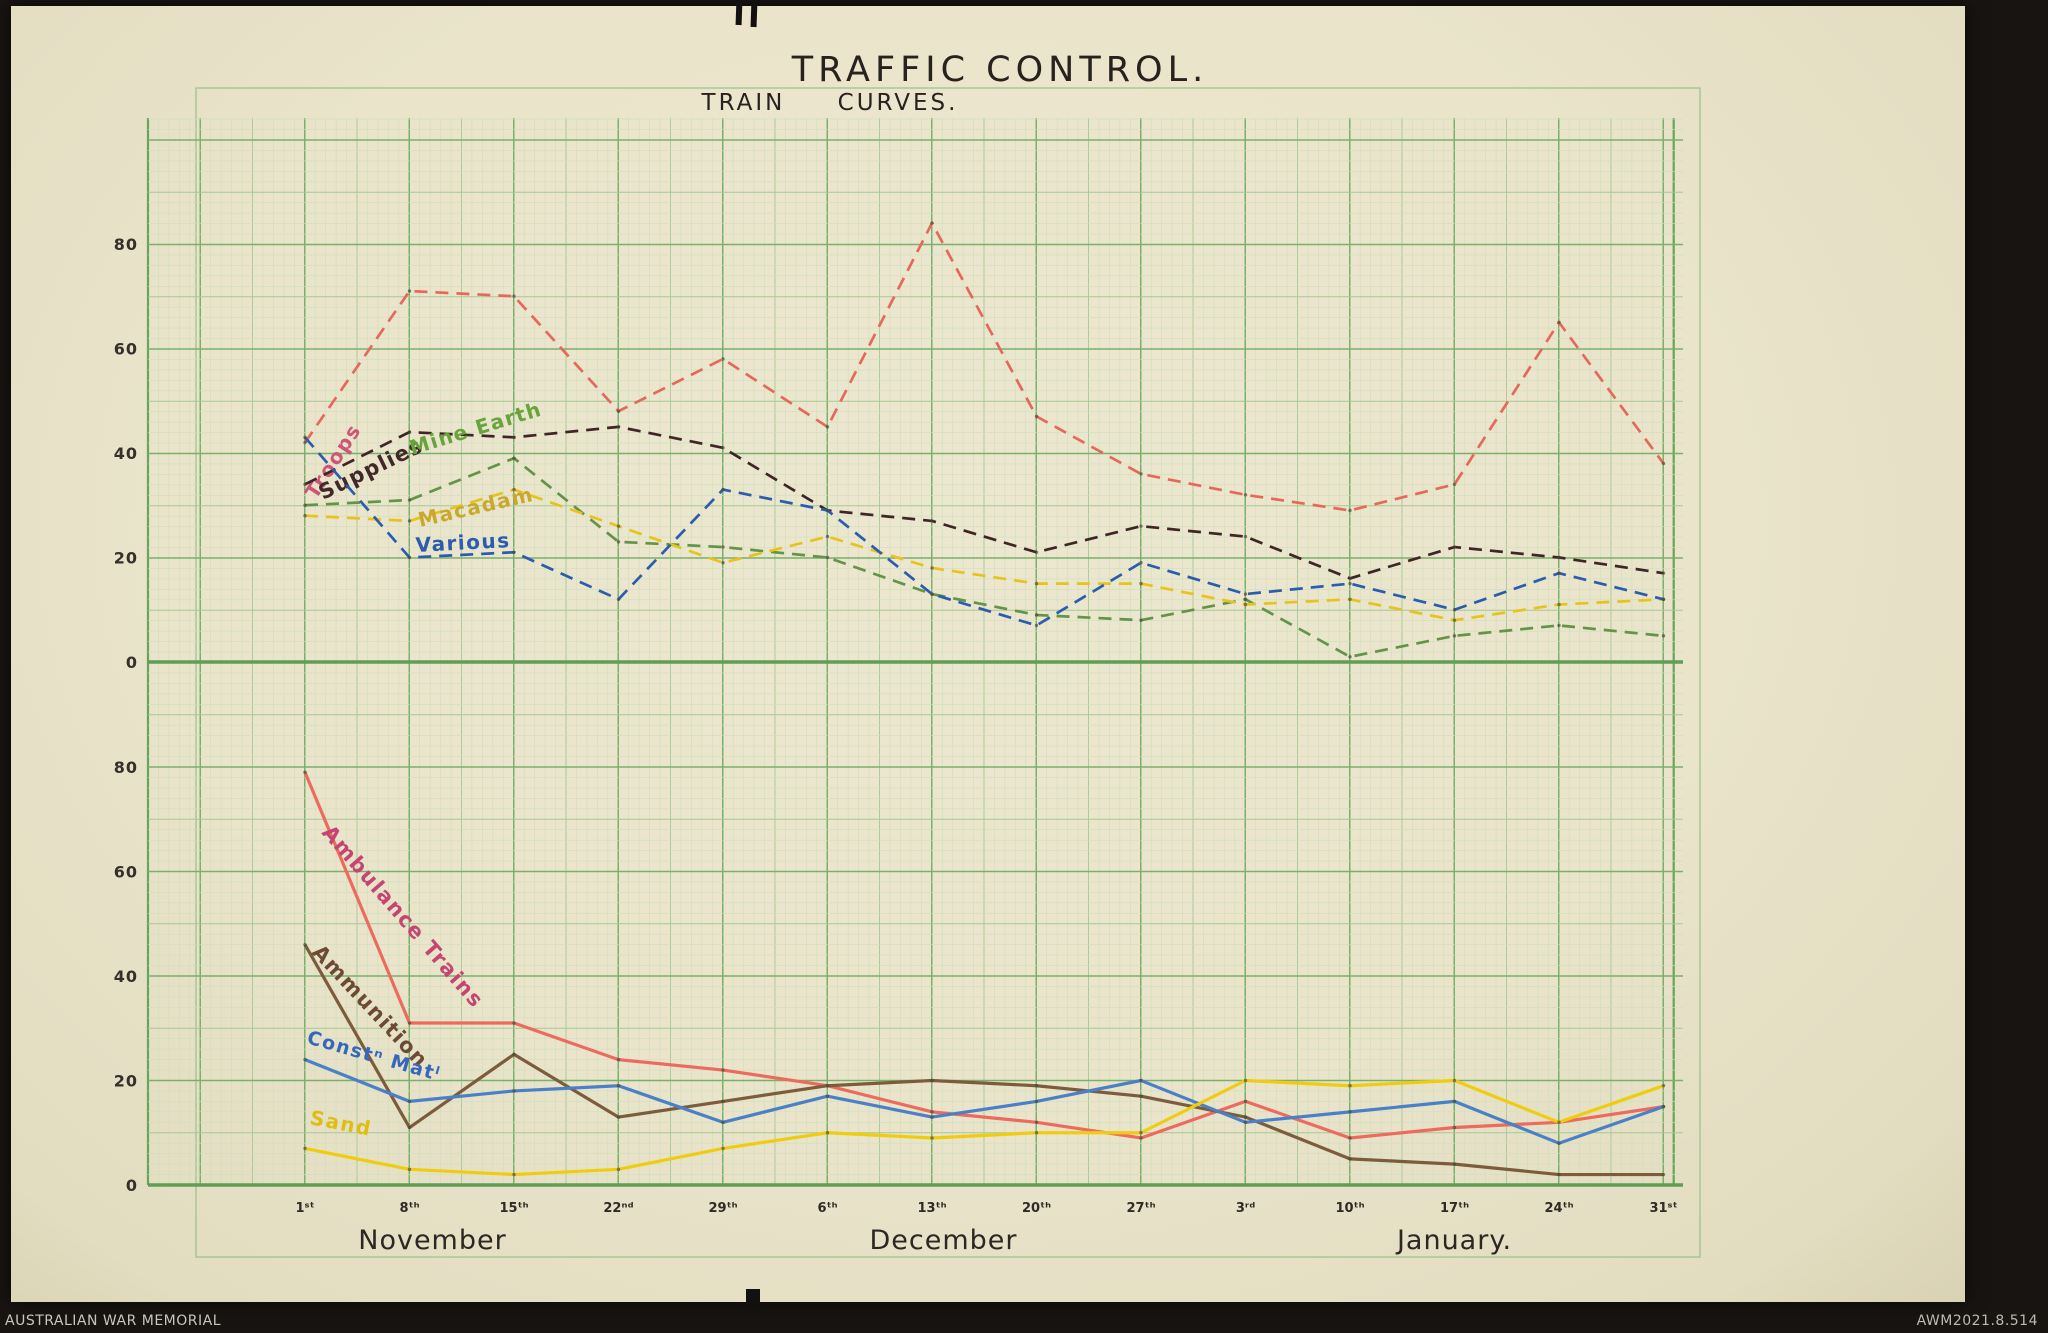 The image size is (2048, 1333). I want to click on footer-institution: AUSTRALIAN WAR MEMORIAL, so click(113, 1321).